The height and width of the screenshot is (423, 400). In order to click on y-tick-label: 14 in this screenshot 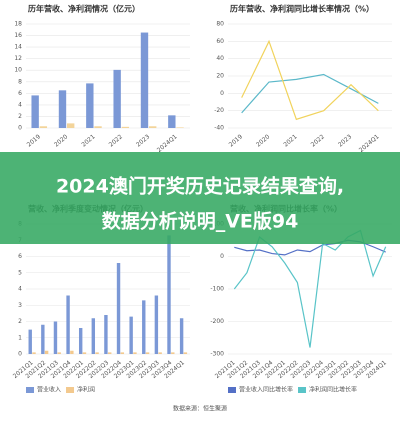, I will do `click(18, 47)`.